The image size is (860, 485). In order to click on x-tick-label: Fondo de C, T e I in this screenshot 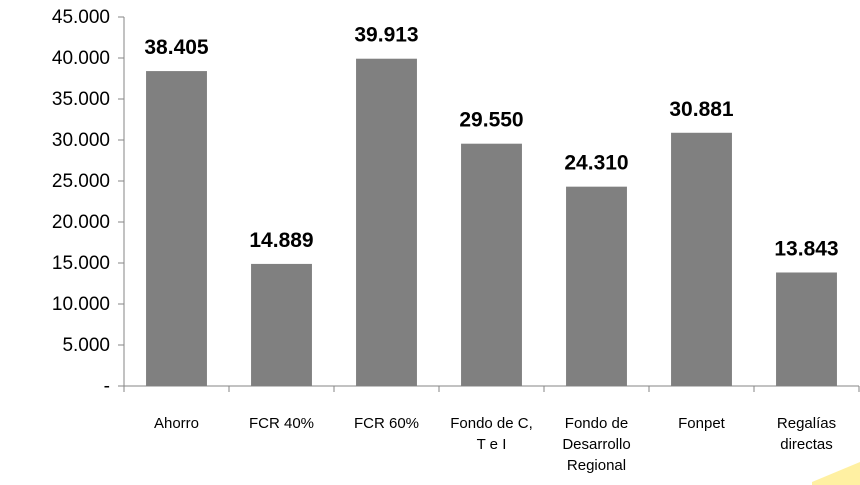, I will do `click(491, 434)`.